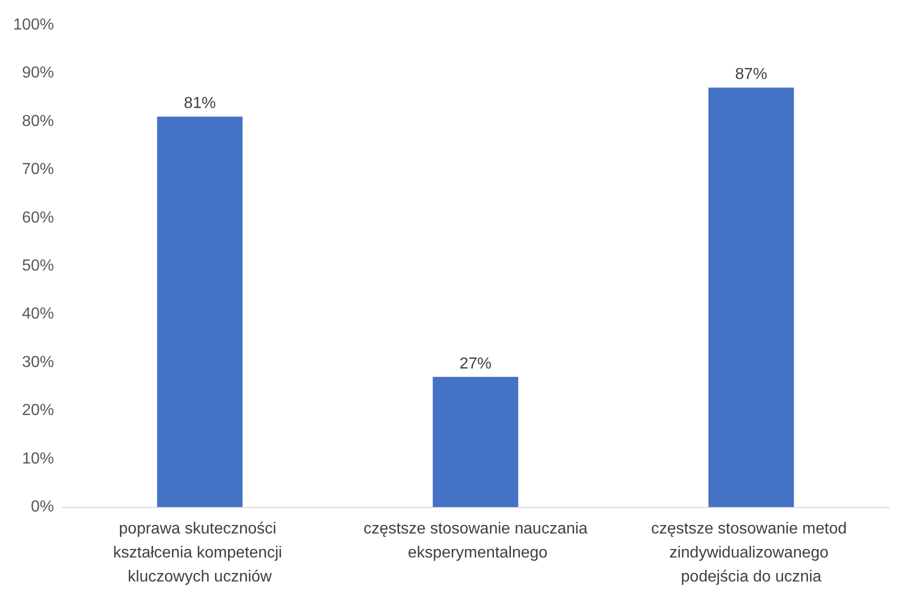 The height and width of the screenshot is (599, 899). Describe the element at coordinates (38, 266) in the screenshot. I see `y-tick-label: 50%` at that location.